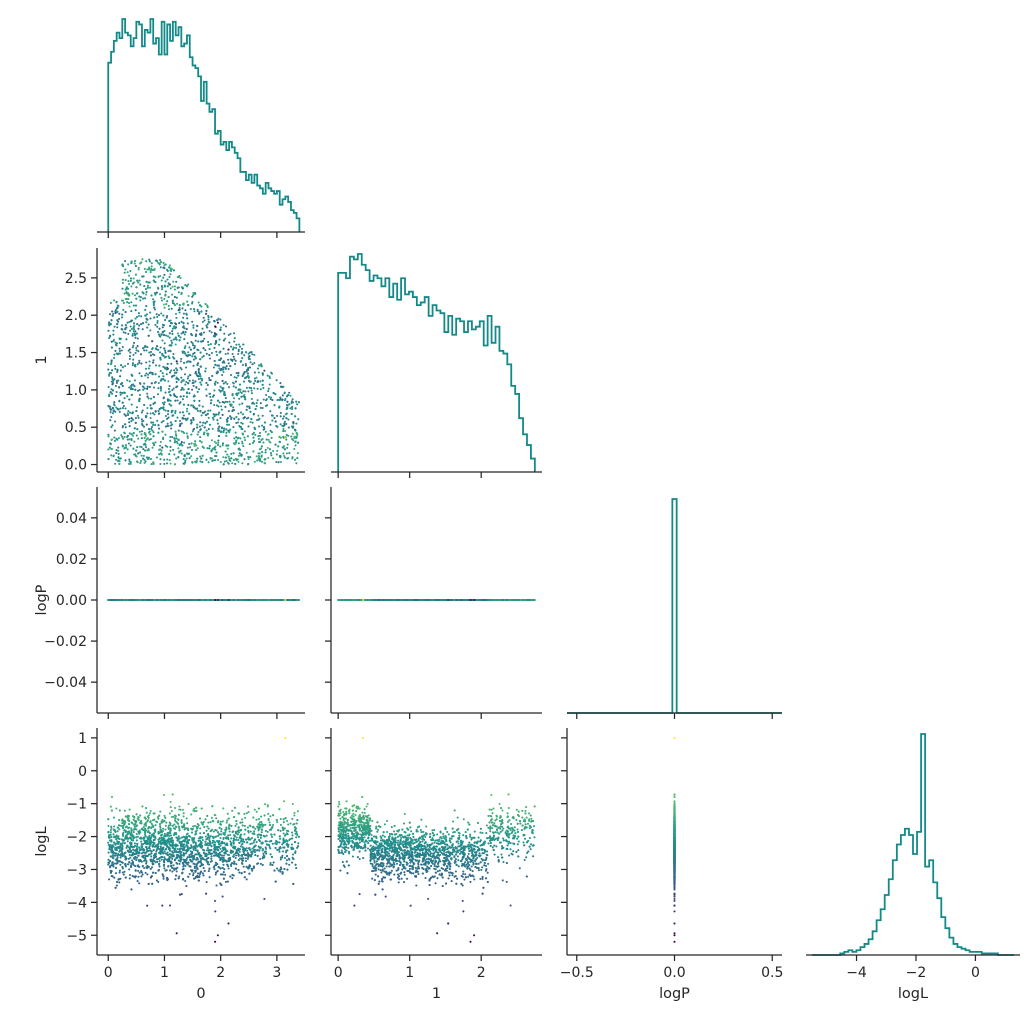 This screenshot has height=1017, width=1030. Describe the element at coordinates (76, 466) in the screenshot. I see `y-tick-label: 0.0` at that location.